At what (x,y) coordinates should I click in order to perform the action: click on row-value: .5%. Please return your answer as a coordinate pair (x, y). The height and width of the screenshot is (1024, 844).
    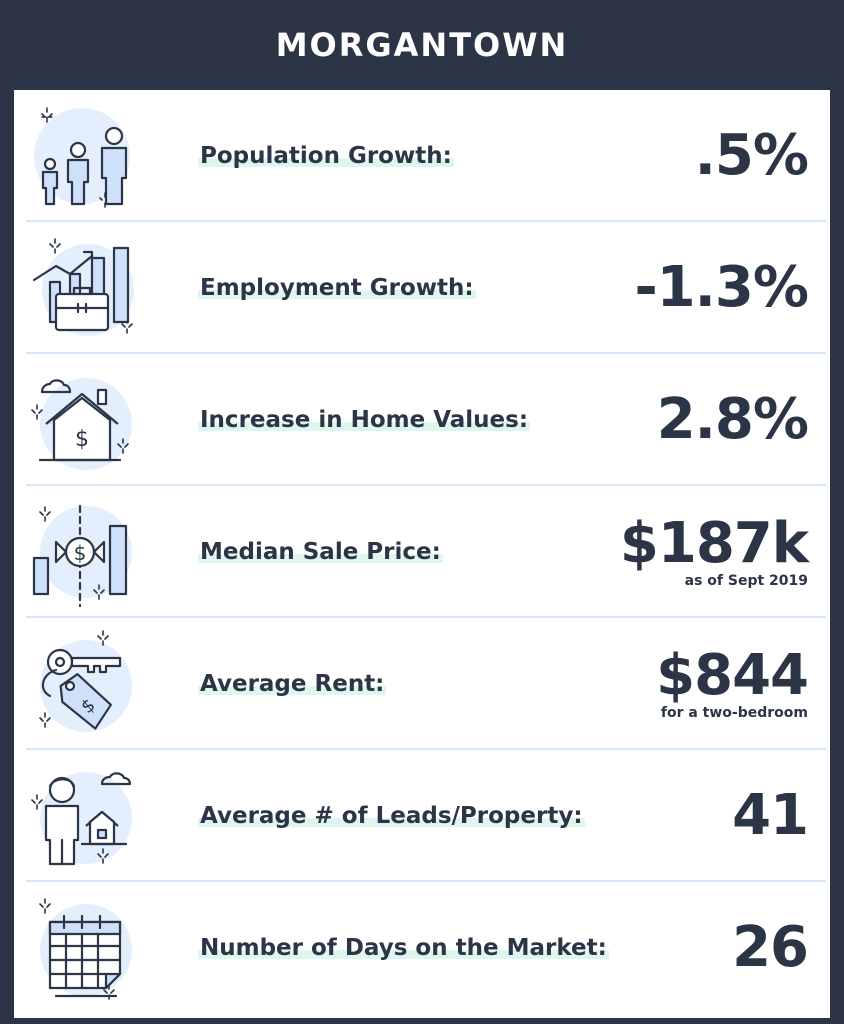
    Looking at the image, I should click on (751, 155).